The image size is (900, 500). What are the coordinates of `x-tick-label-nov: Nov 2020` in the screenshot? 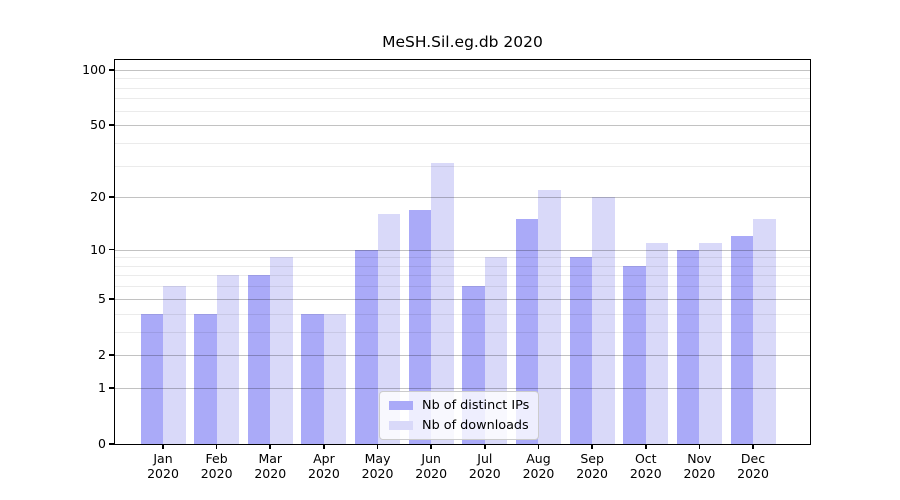 It's located at (699, 466).